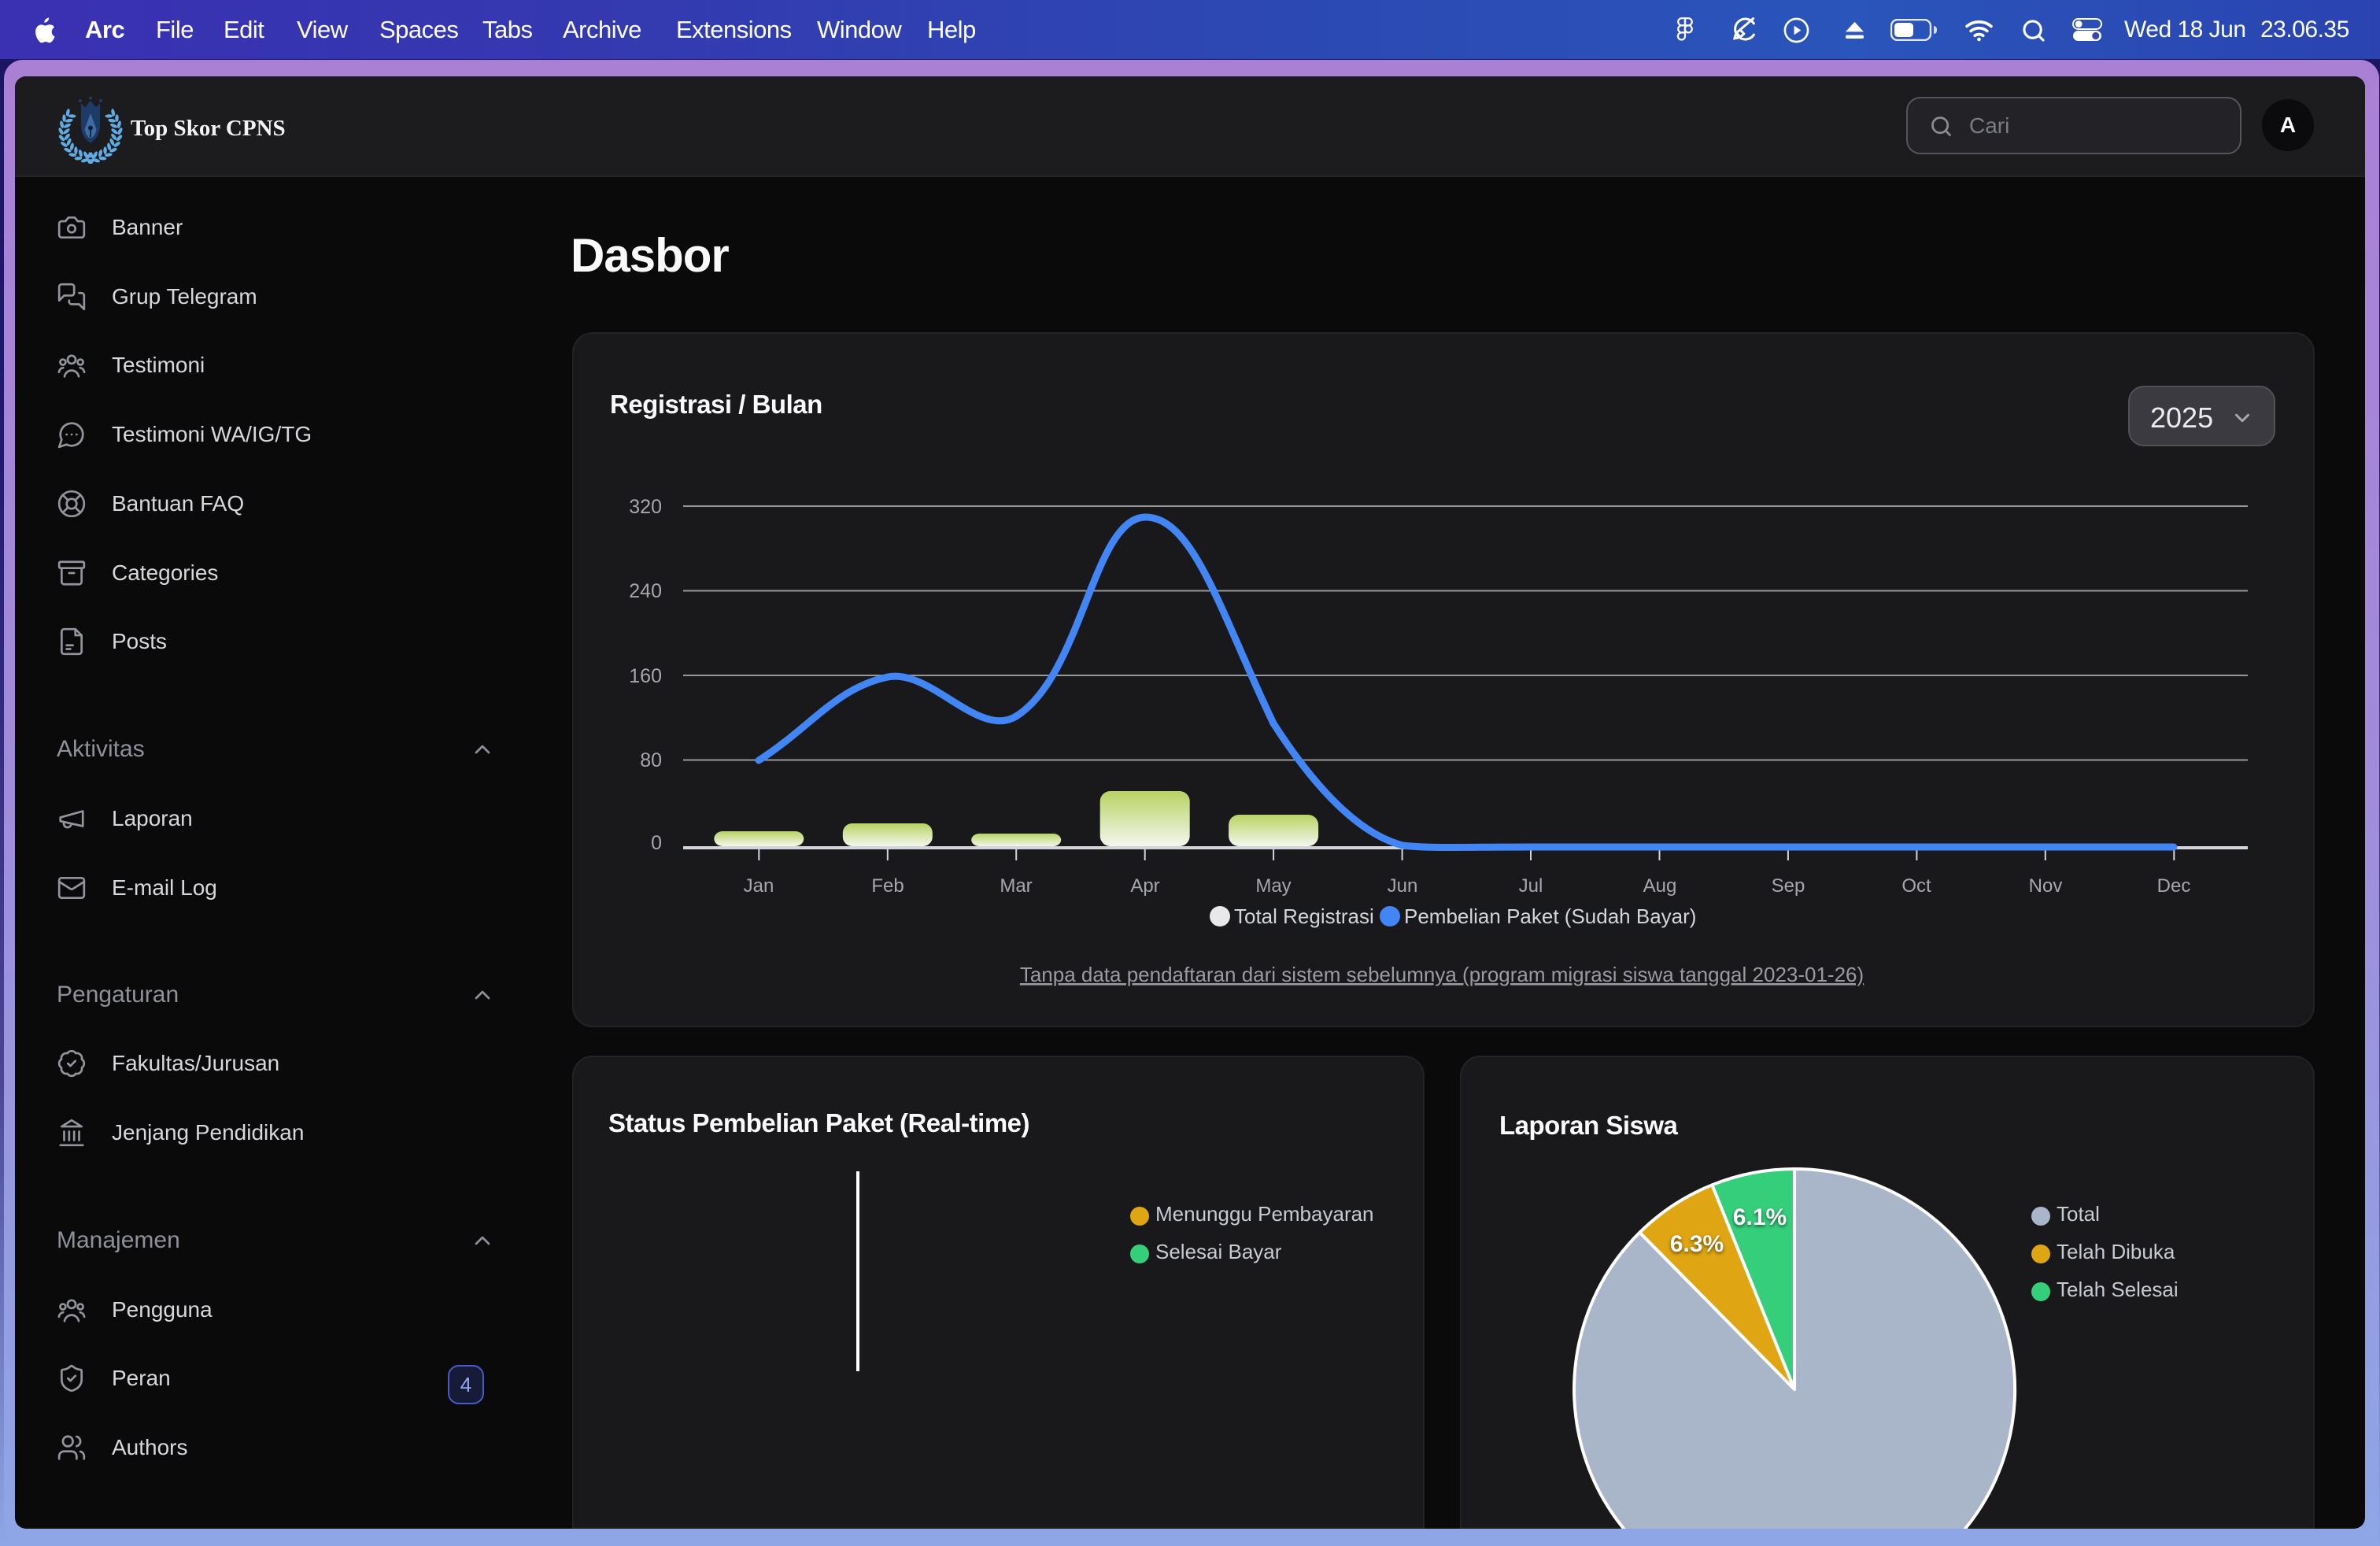 The image size is (2380, 1546). Describe the element at coordinates (1550, 916) in the screenshot. I see `svg-text: Pembelian Paket (Sudah Bayar)` at that location.